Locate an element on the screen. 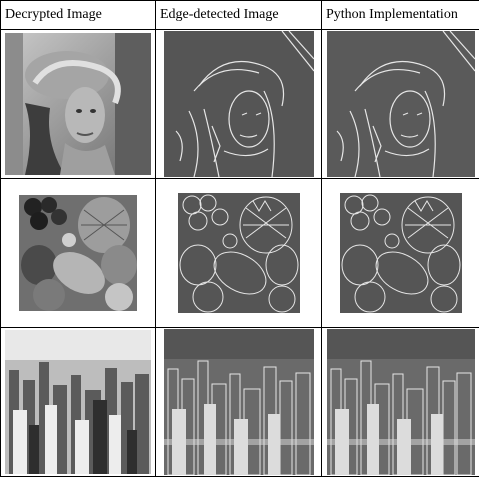 This screenshot has width=479, height=477. fruits-python-image is located at coordinates (400, 253).